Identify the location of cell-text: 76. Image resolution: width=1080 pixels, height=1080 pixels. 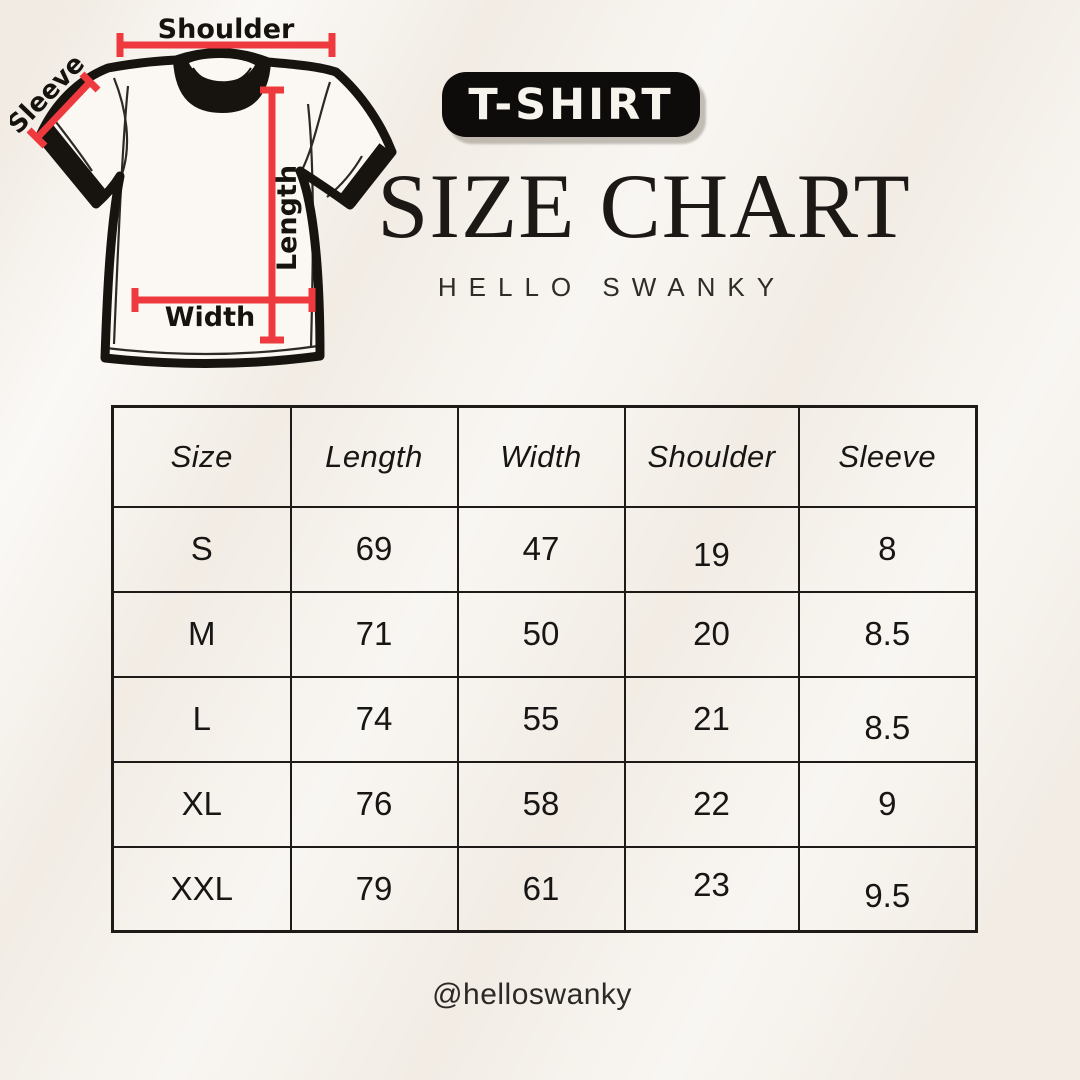
(374, 803).